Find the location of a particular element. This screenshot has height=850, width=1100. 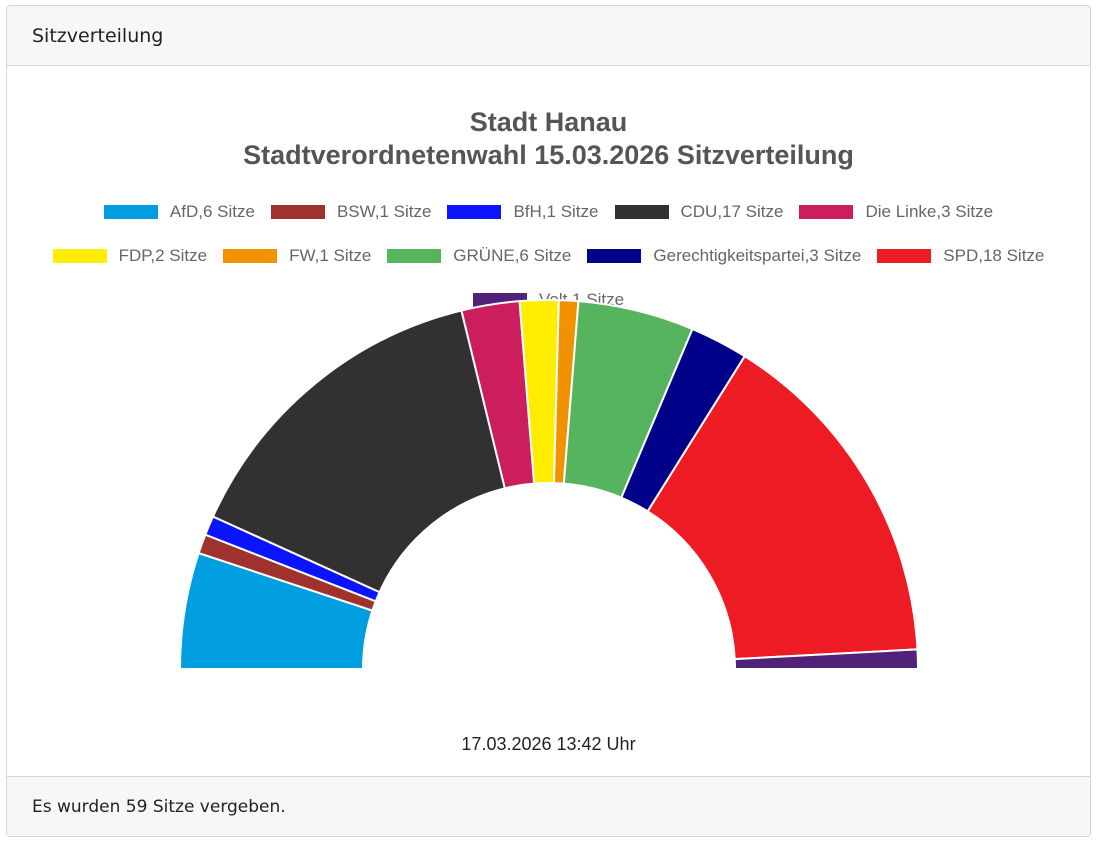

legend-label: Gerechtigkeitspartei,3 Sitze is located at coordinates (757, 255).